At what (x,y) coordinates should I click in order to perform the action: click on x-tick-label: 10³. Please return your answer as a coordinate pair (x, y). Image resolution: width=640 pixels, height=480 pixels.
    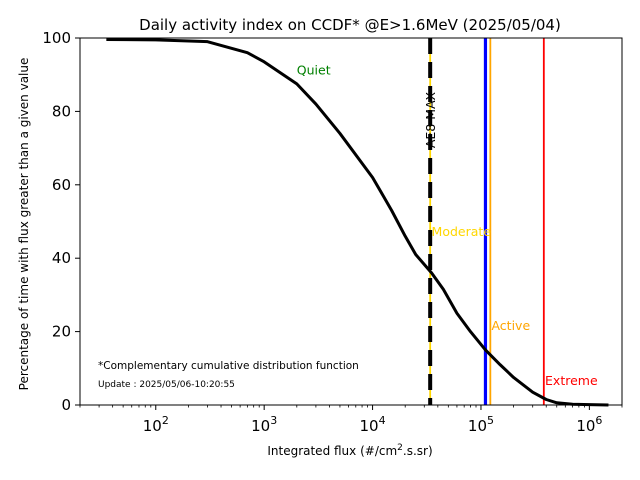
    Looking at the image, I should click on (264, 424).